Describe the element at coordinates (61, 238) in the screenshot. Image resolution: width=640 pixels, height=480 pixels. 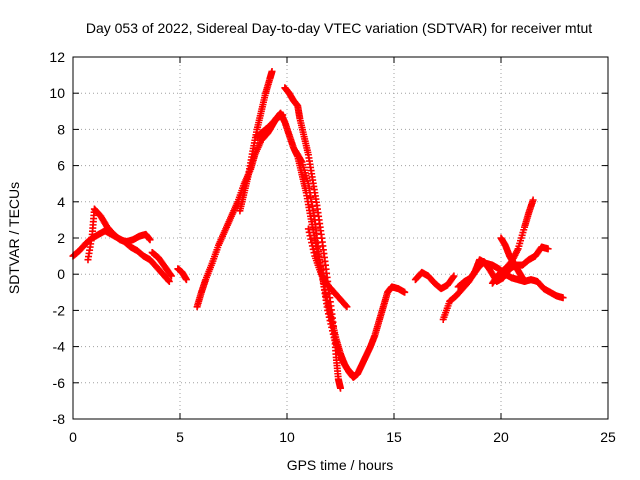
I see `y-tick-label: 2` at that location.